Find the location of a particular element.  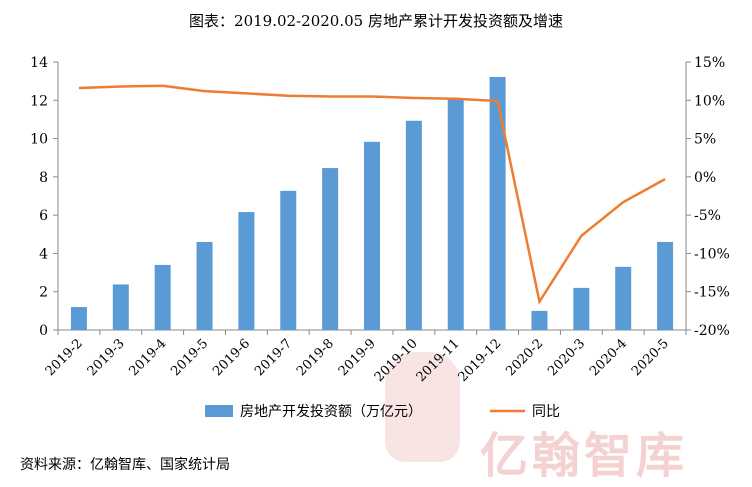

x-tick-label: 2019-10 is located at coordinates (396, 360).